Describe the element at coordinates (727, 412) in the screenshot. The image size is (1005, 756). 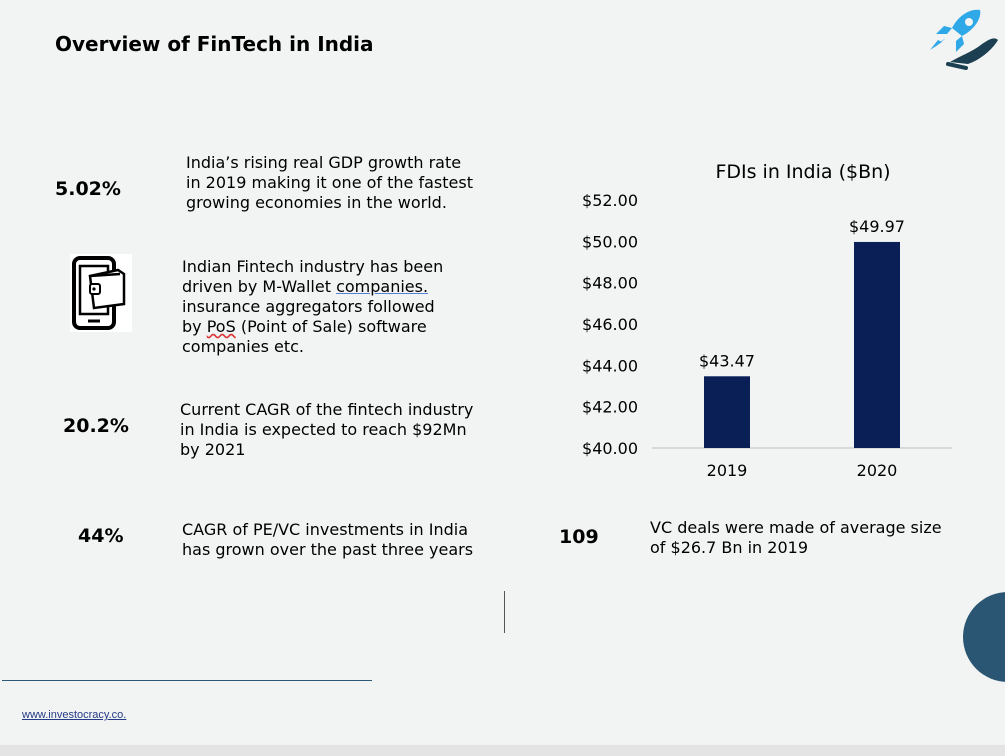
I see `bar-2019` at that location.